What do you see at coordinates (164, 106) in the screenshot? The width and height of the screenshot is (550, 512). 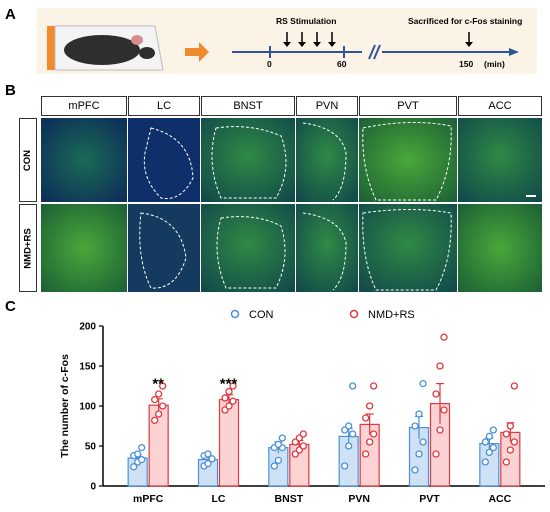 I see `column-header-lc: LC` at bounding box center [164, 106].